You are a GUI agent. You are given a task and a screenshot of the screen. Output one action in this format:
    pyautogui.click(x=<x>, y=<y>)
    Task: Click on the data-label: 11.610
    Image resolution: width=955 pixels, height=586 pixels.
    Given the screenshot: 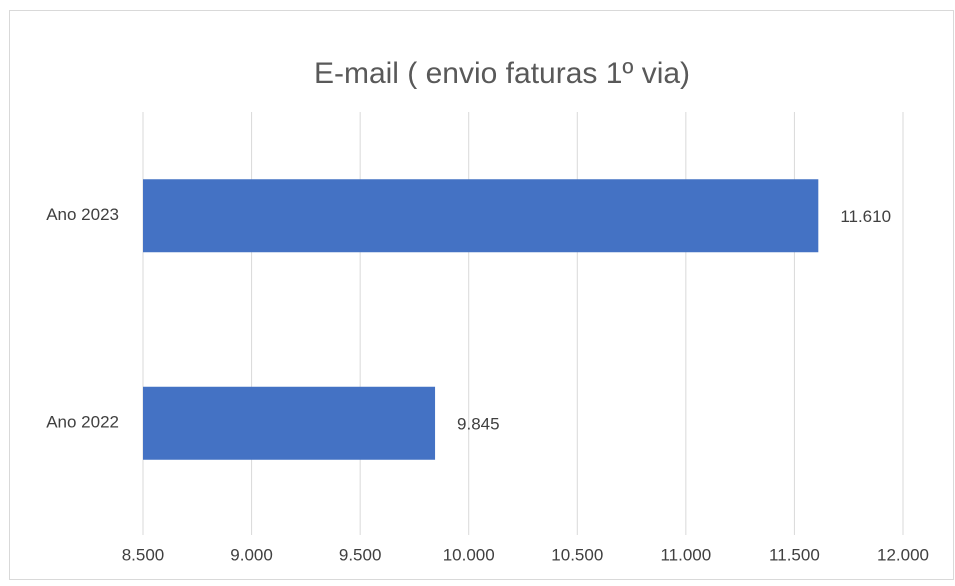 What is the action you would take?
    pyautogui.click(x=865, y=216)
    